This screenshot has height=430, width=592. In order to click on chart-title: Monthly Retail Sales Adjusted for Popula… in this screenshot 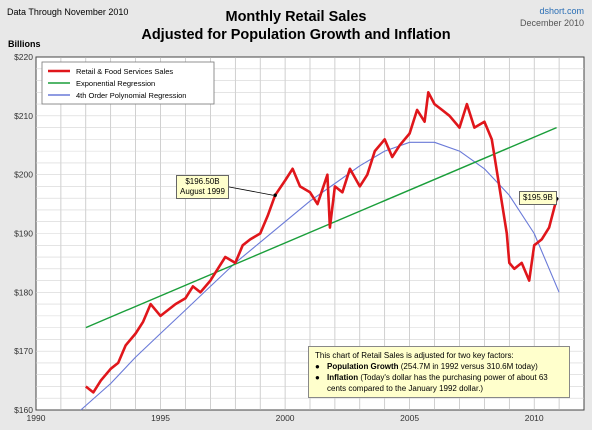, I will do `click(296, 26)`.